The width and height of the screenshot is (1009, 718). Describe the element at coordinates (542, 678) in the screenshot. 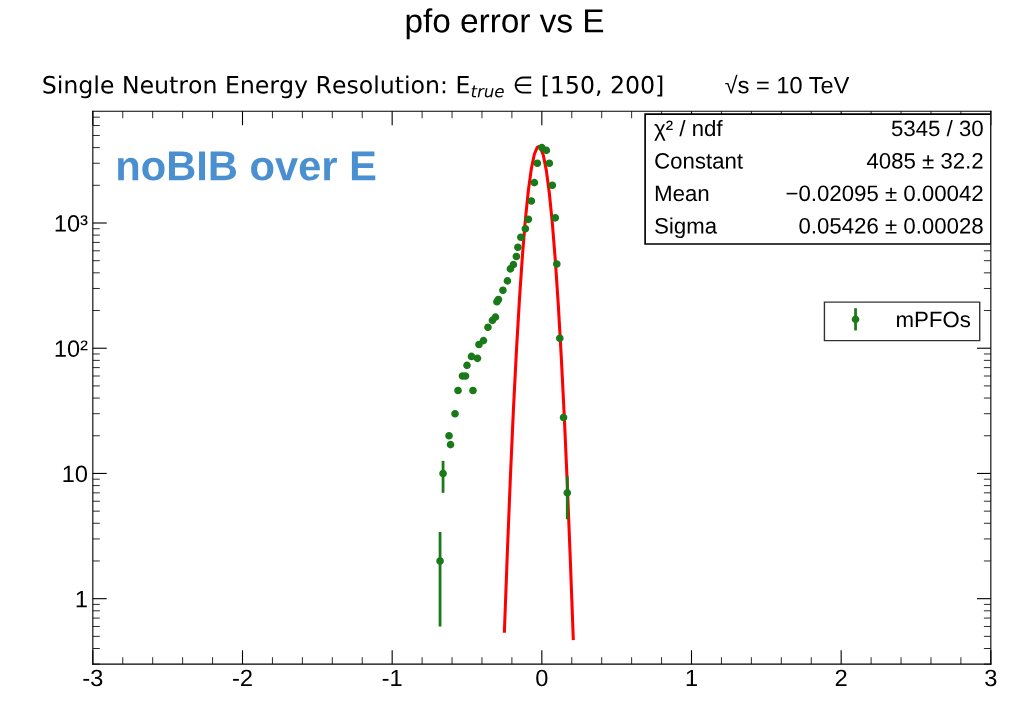

I see `x-tick-label: 0` at that location.